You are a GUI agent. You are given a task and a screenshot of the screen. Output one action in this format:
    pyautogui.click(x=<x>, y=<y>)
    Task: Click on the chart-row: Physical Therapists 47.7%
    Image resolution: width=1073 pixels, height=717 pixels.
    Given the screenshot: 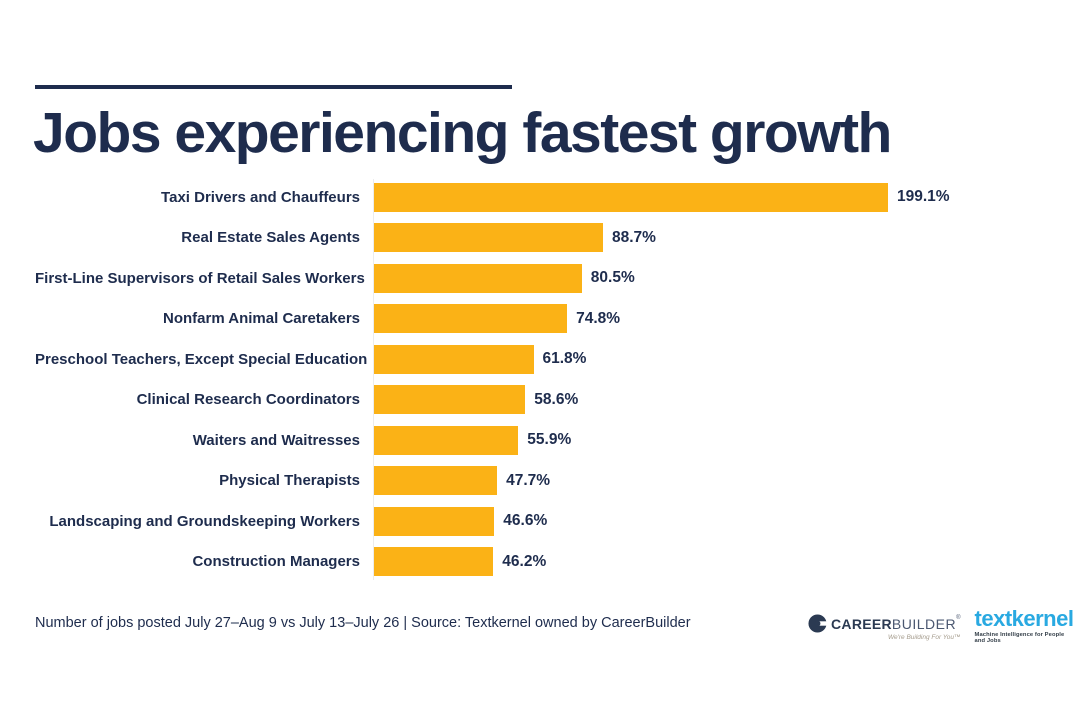 What is the action you would take?
    pyautogui.click(x=540, y=481)
    